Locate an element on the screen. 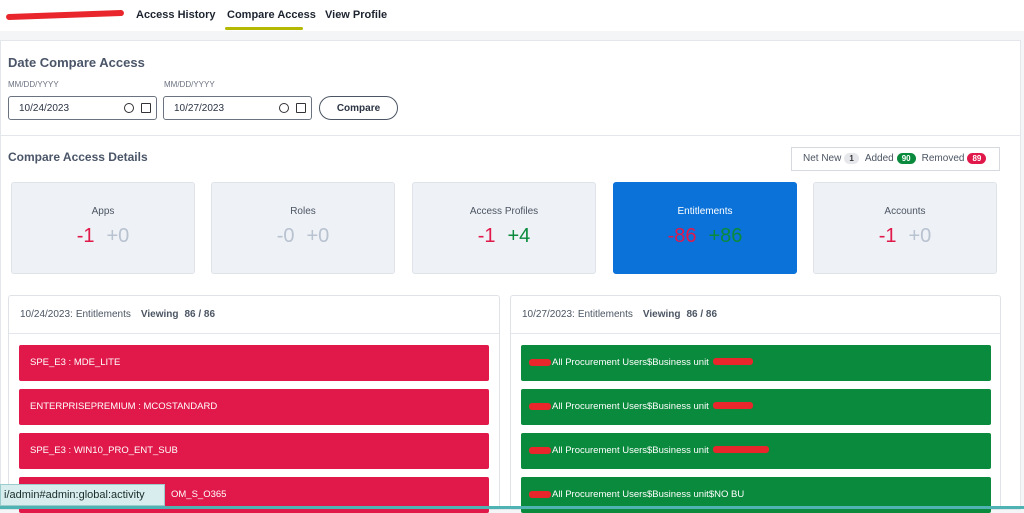  item-label: SPE_E3 : WIN10_PRO_ENT_SUB is located at coordinates (104, 450).